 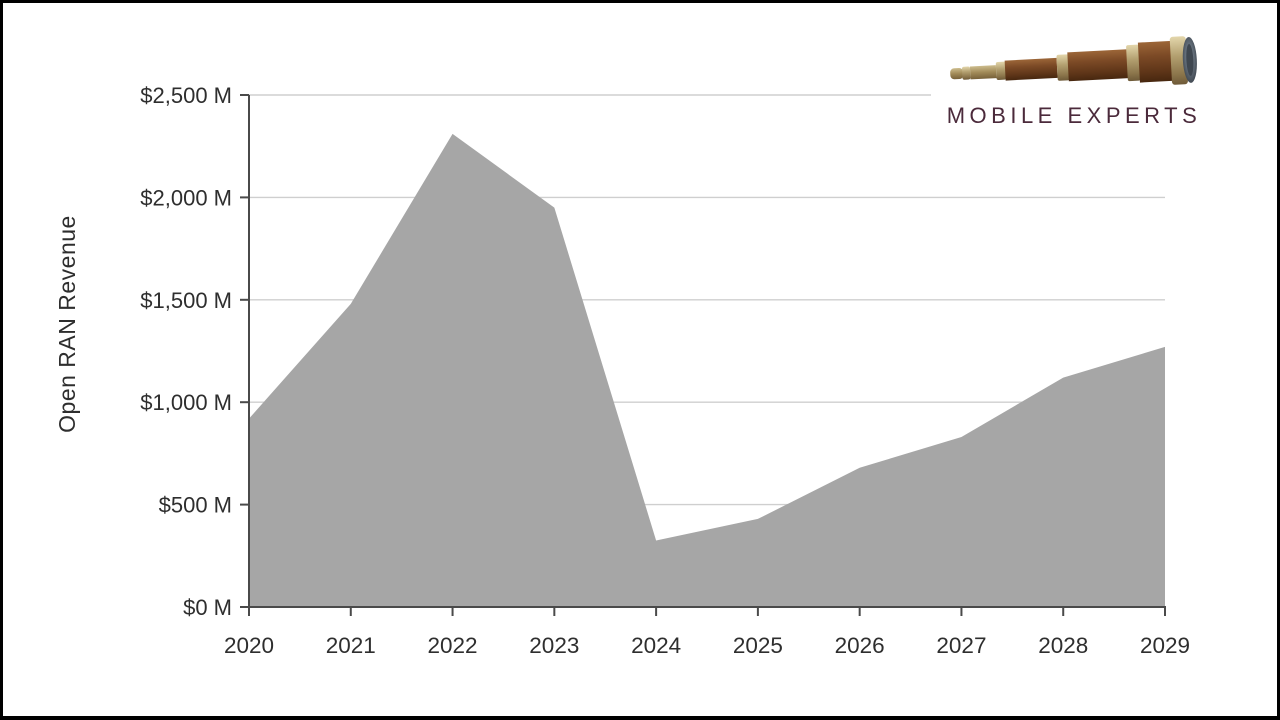 I want to click on x-tick-label: 2029, so click(x=1165, y=645).